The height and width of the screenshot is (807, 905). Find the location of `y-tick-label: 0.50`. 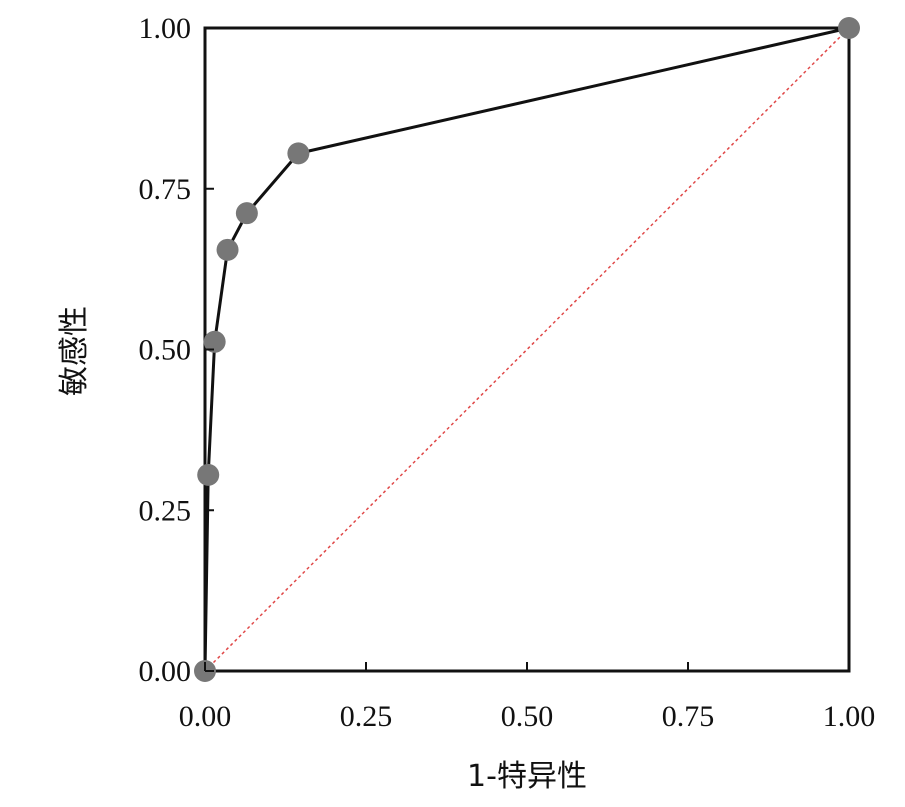

y-tick-label: 0.50 is located at coordinates (165, 350).